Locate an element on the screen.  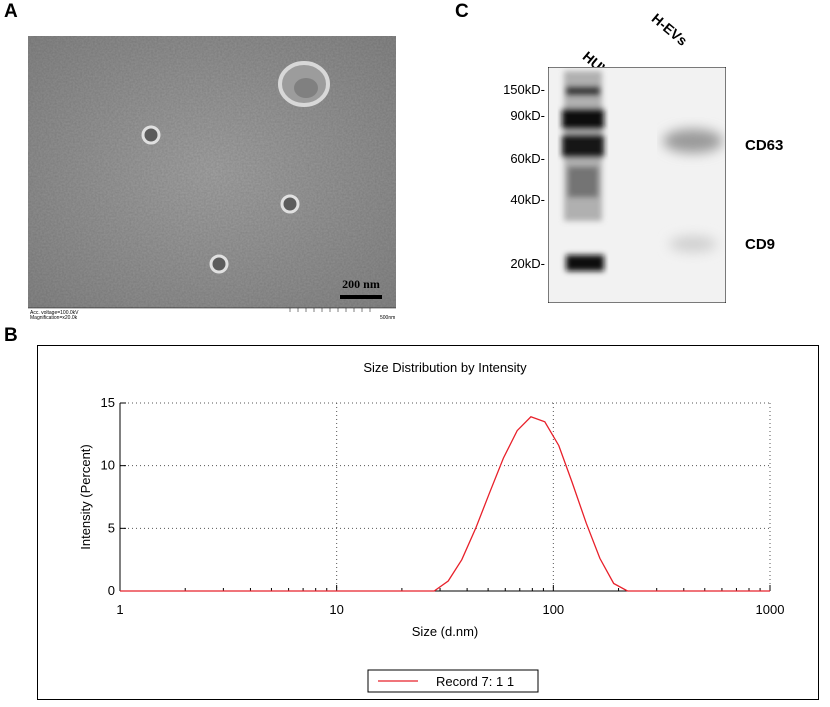
protein-label-cd9: CD9 is located at coordinates (760, 244).